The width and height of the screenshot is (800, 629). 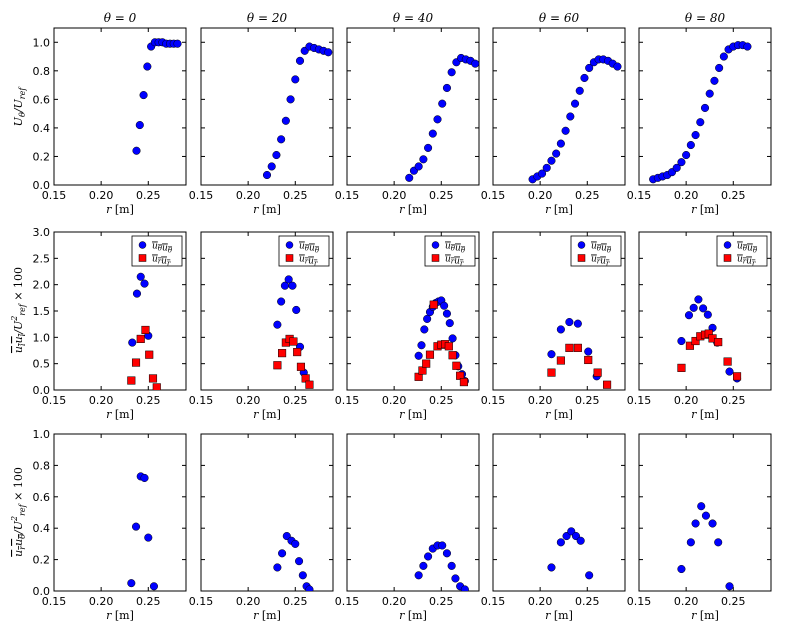 What do you see at coordinates (267, 18) in the screenshot?
I see `panel-title: θ = 20` at bounding box center [267, 18].